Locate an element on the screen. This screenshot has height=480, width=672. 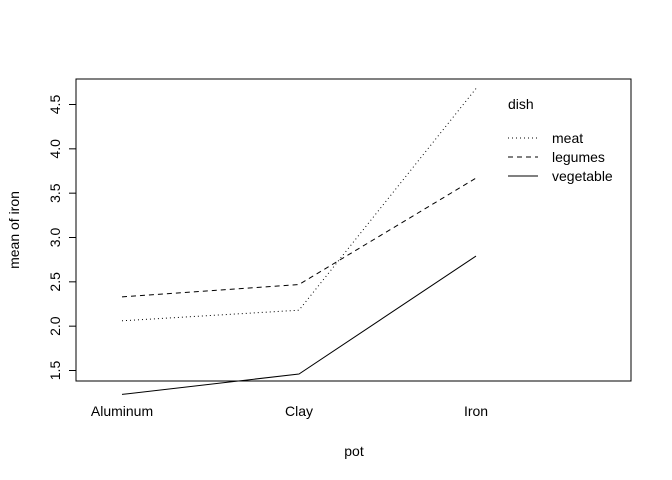
y-tick-label: 3.5 is located at coordinates (55, 193).